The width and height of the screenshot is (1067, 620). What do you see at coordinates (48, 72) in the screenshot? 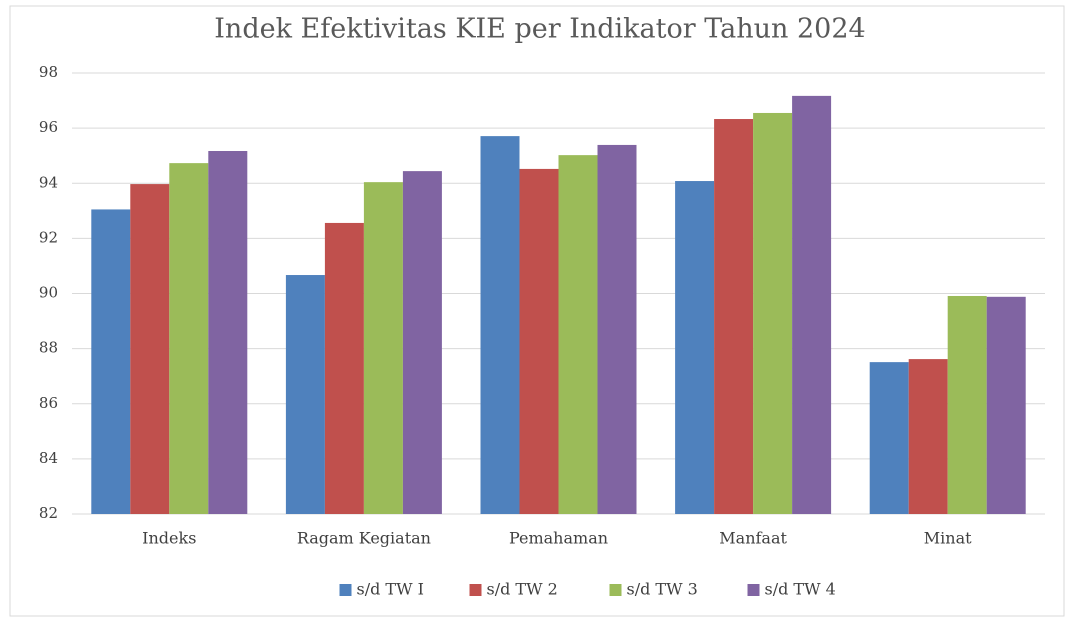
I see `y-tick-label: 98` at bounding box center [48, 72].